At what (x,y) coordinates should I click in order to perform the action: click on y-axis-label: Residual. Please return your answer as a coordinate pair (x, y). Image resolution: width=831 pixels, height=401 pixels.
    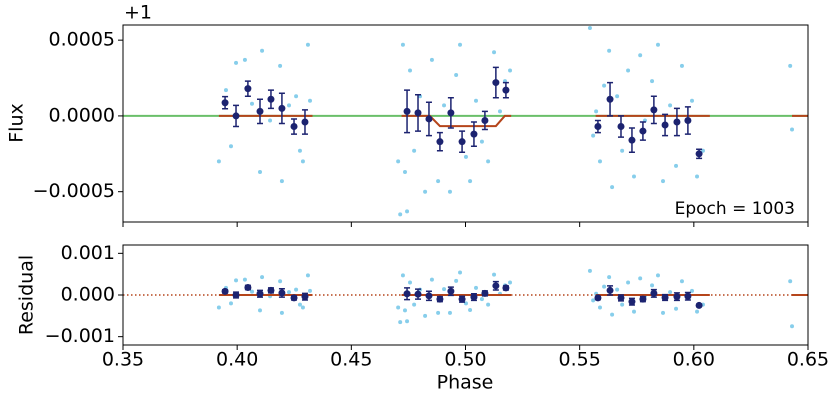
    Looking at the image, I should click on (27, 295).